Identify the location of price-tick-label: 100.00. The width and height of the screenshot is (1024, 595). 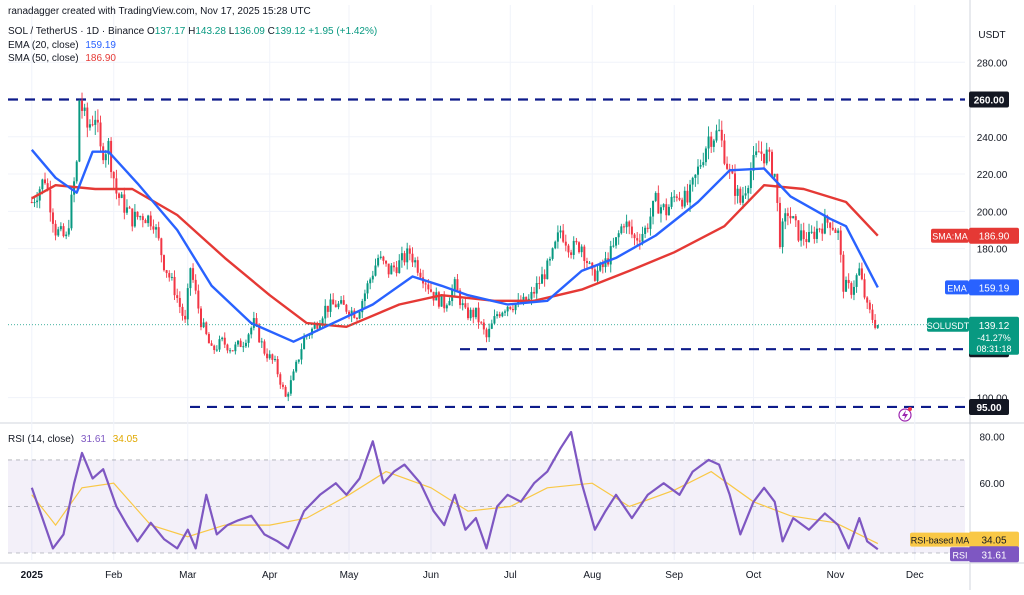
(992, 399).